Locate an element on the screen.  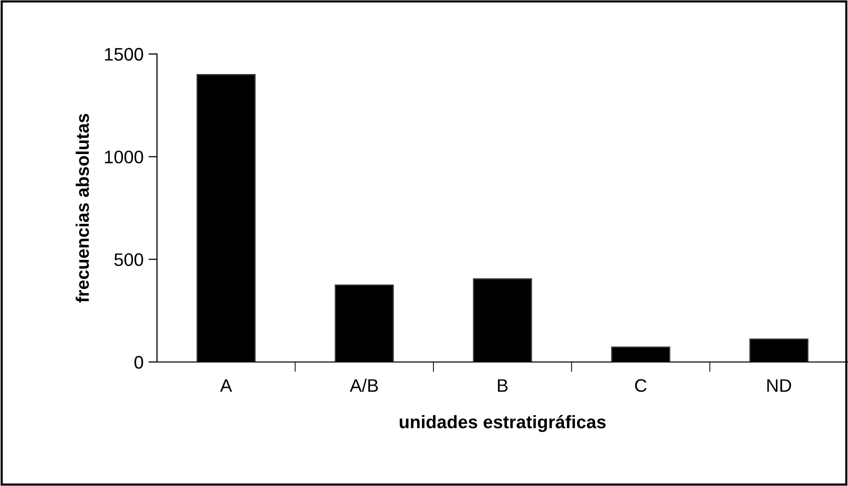
x-tick-label: A is located at coordinates (226, 385).